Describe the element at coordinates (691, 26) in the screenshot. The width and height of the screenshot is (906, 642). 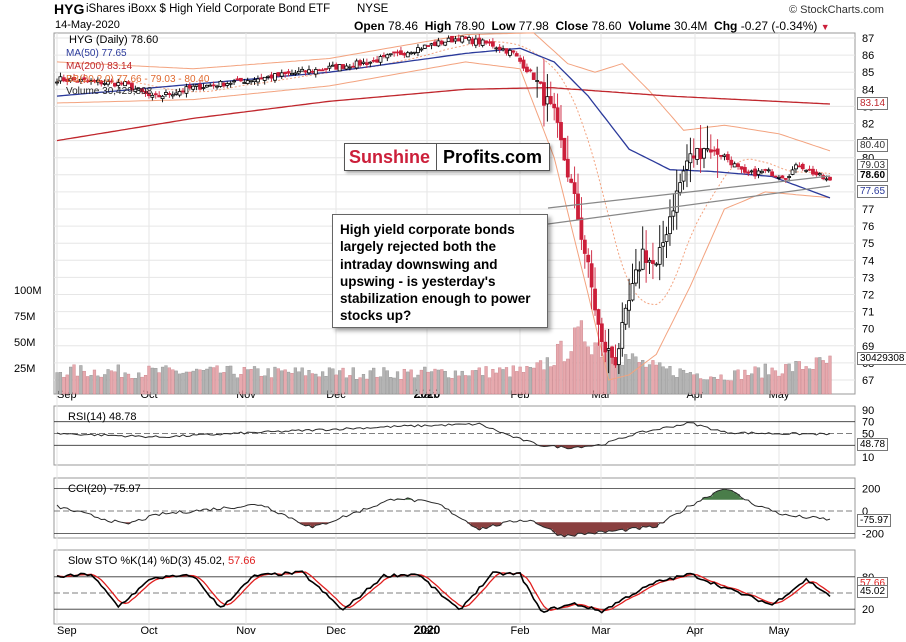
I see `volume-value: 30.4M` at that location.